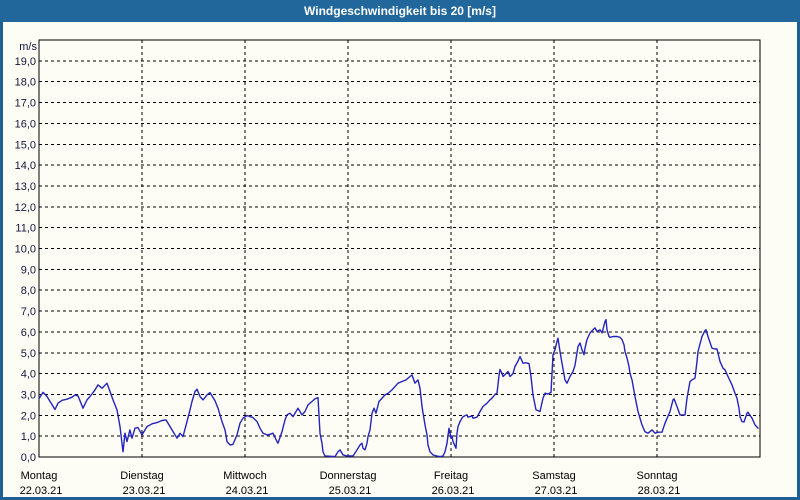 The image size is (800, 500). Describe the element at coordinates (400, 498) in the screenshot. I see `window-border-bottom` at that location.